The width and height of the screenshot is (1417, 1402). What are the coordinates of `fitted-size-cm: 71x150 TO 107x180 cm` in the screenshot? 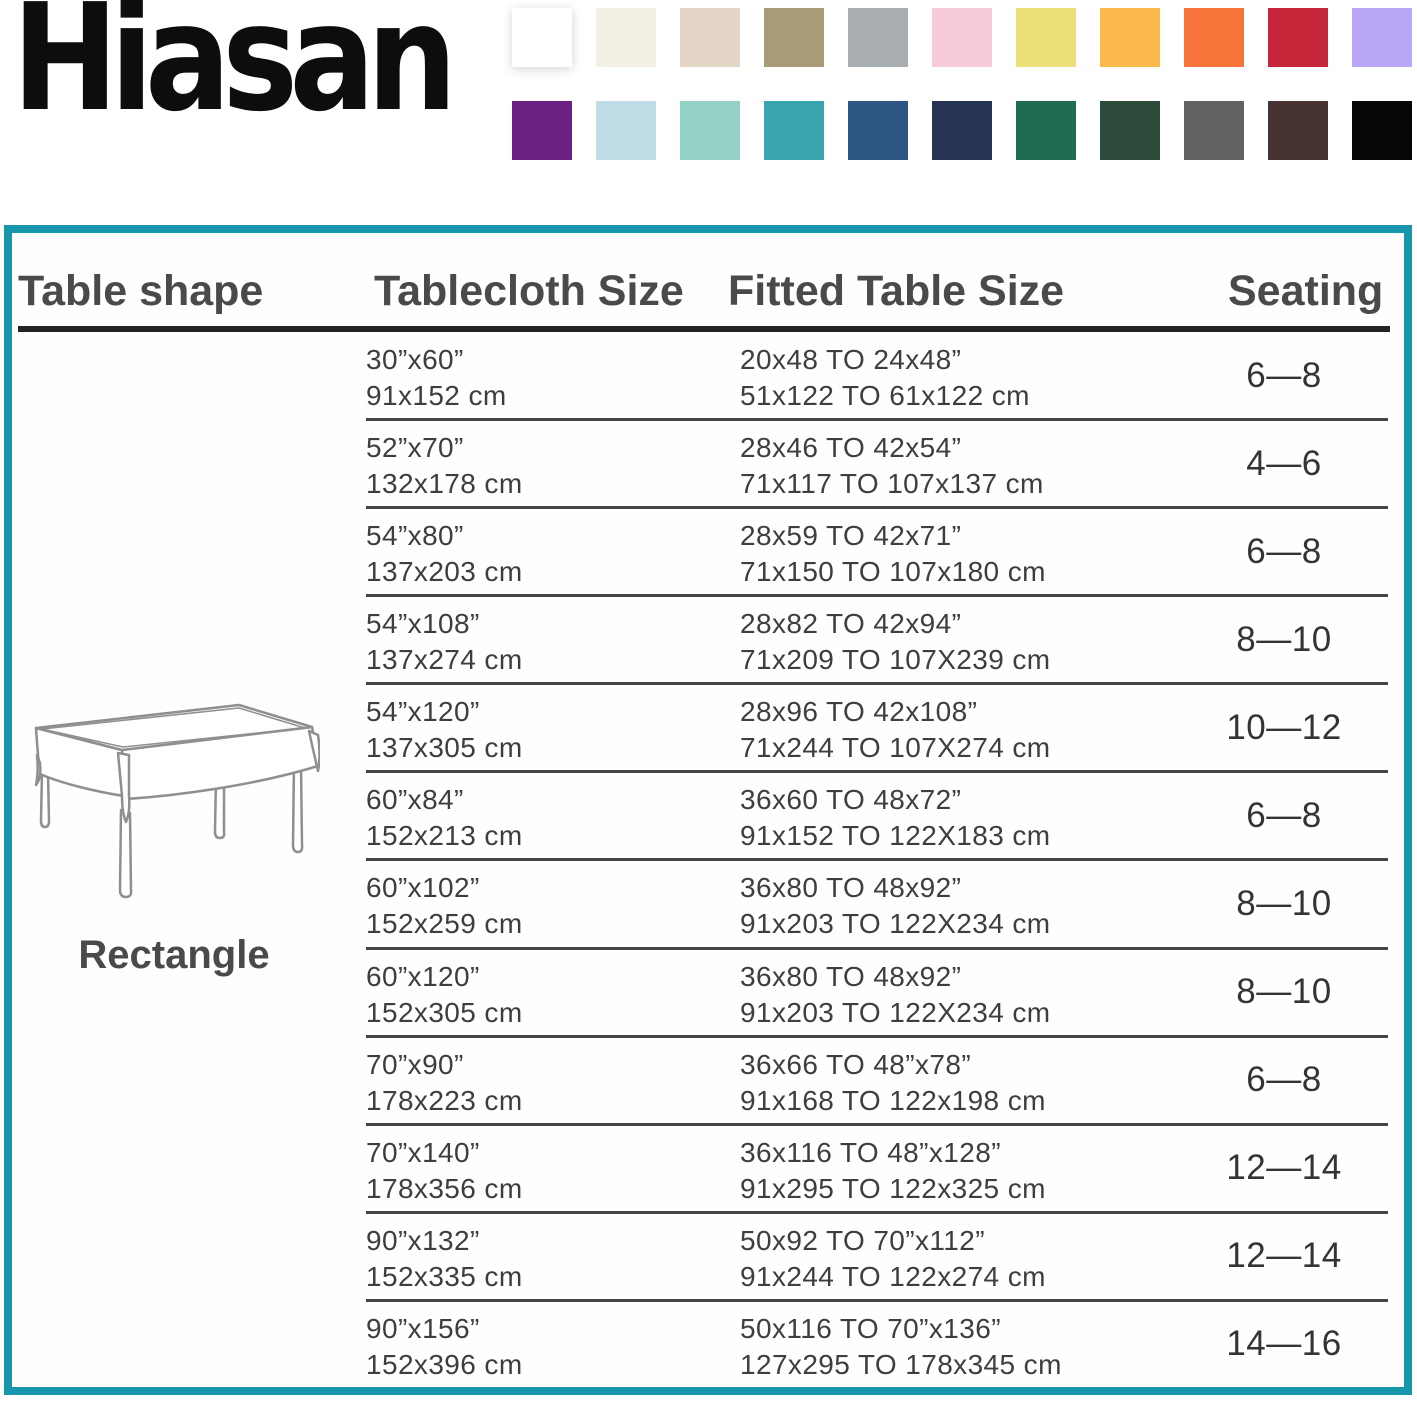 It's located at (893, 572).